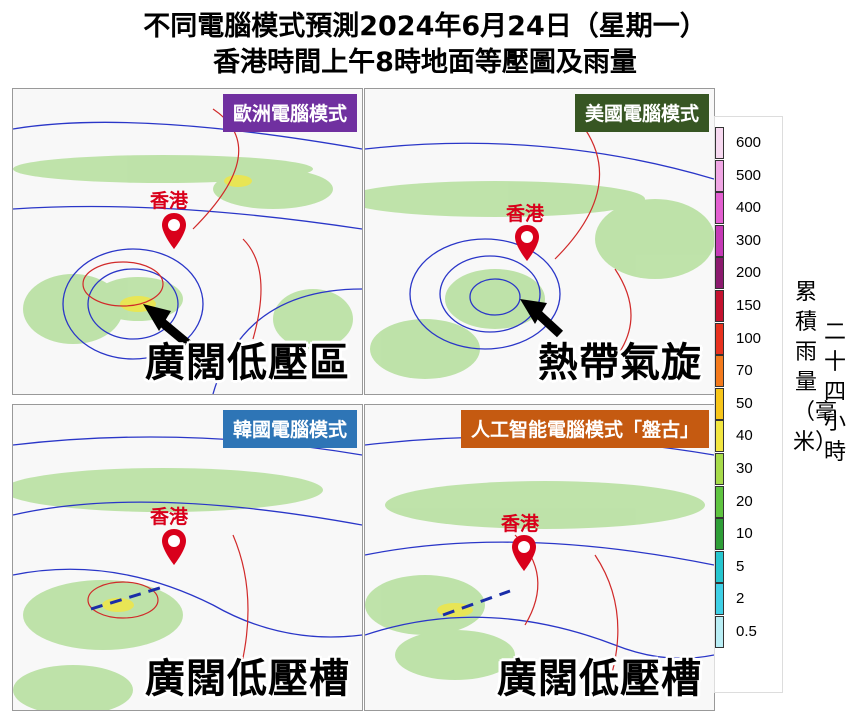 The image size is (850, 713). What do you see at coordinates (425, 62) in the screenshot?
I see `chart-subtitle: 香港時間上午8時地面等壓圖及雨量` at bounding box center [425, 62].